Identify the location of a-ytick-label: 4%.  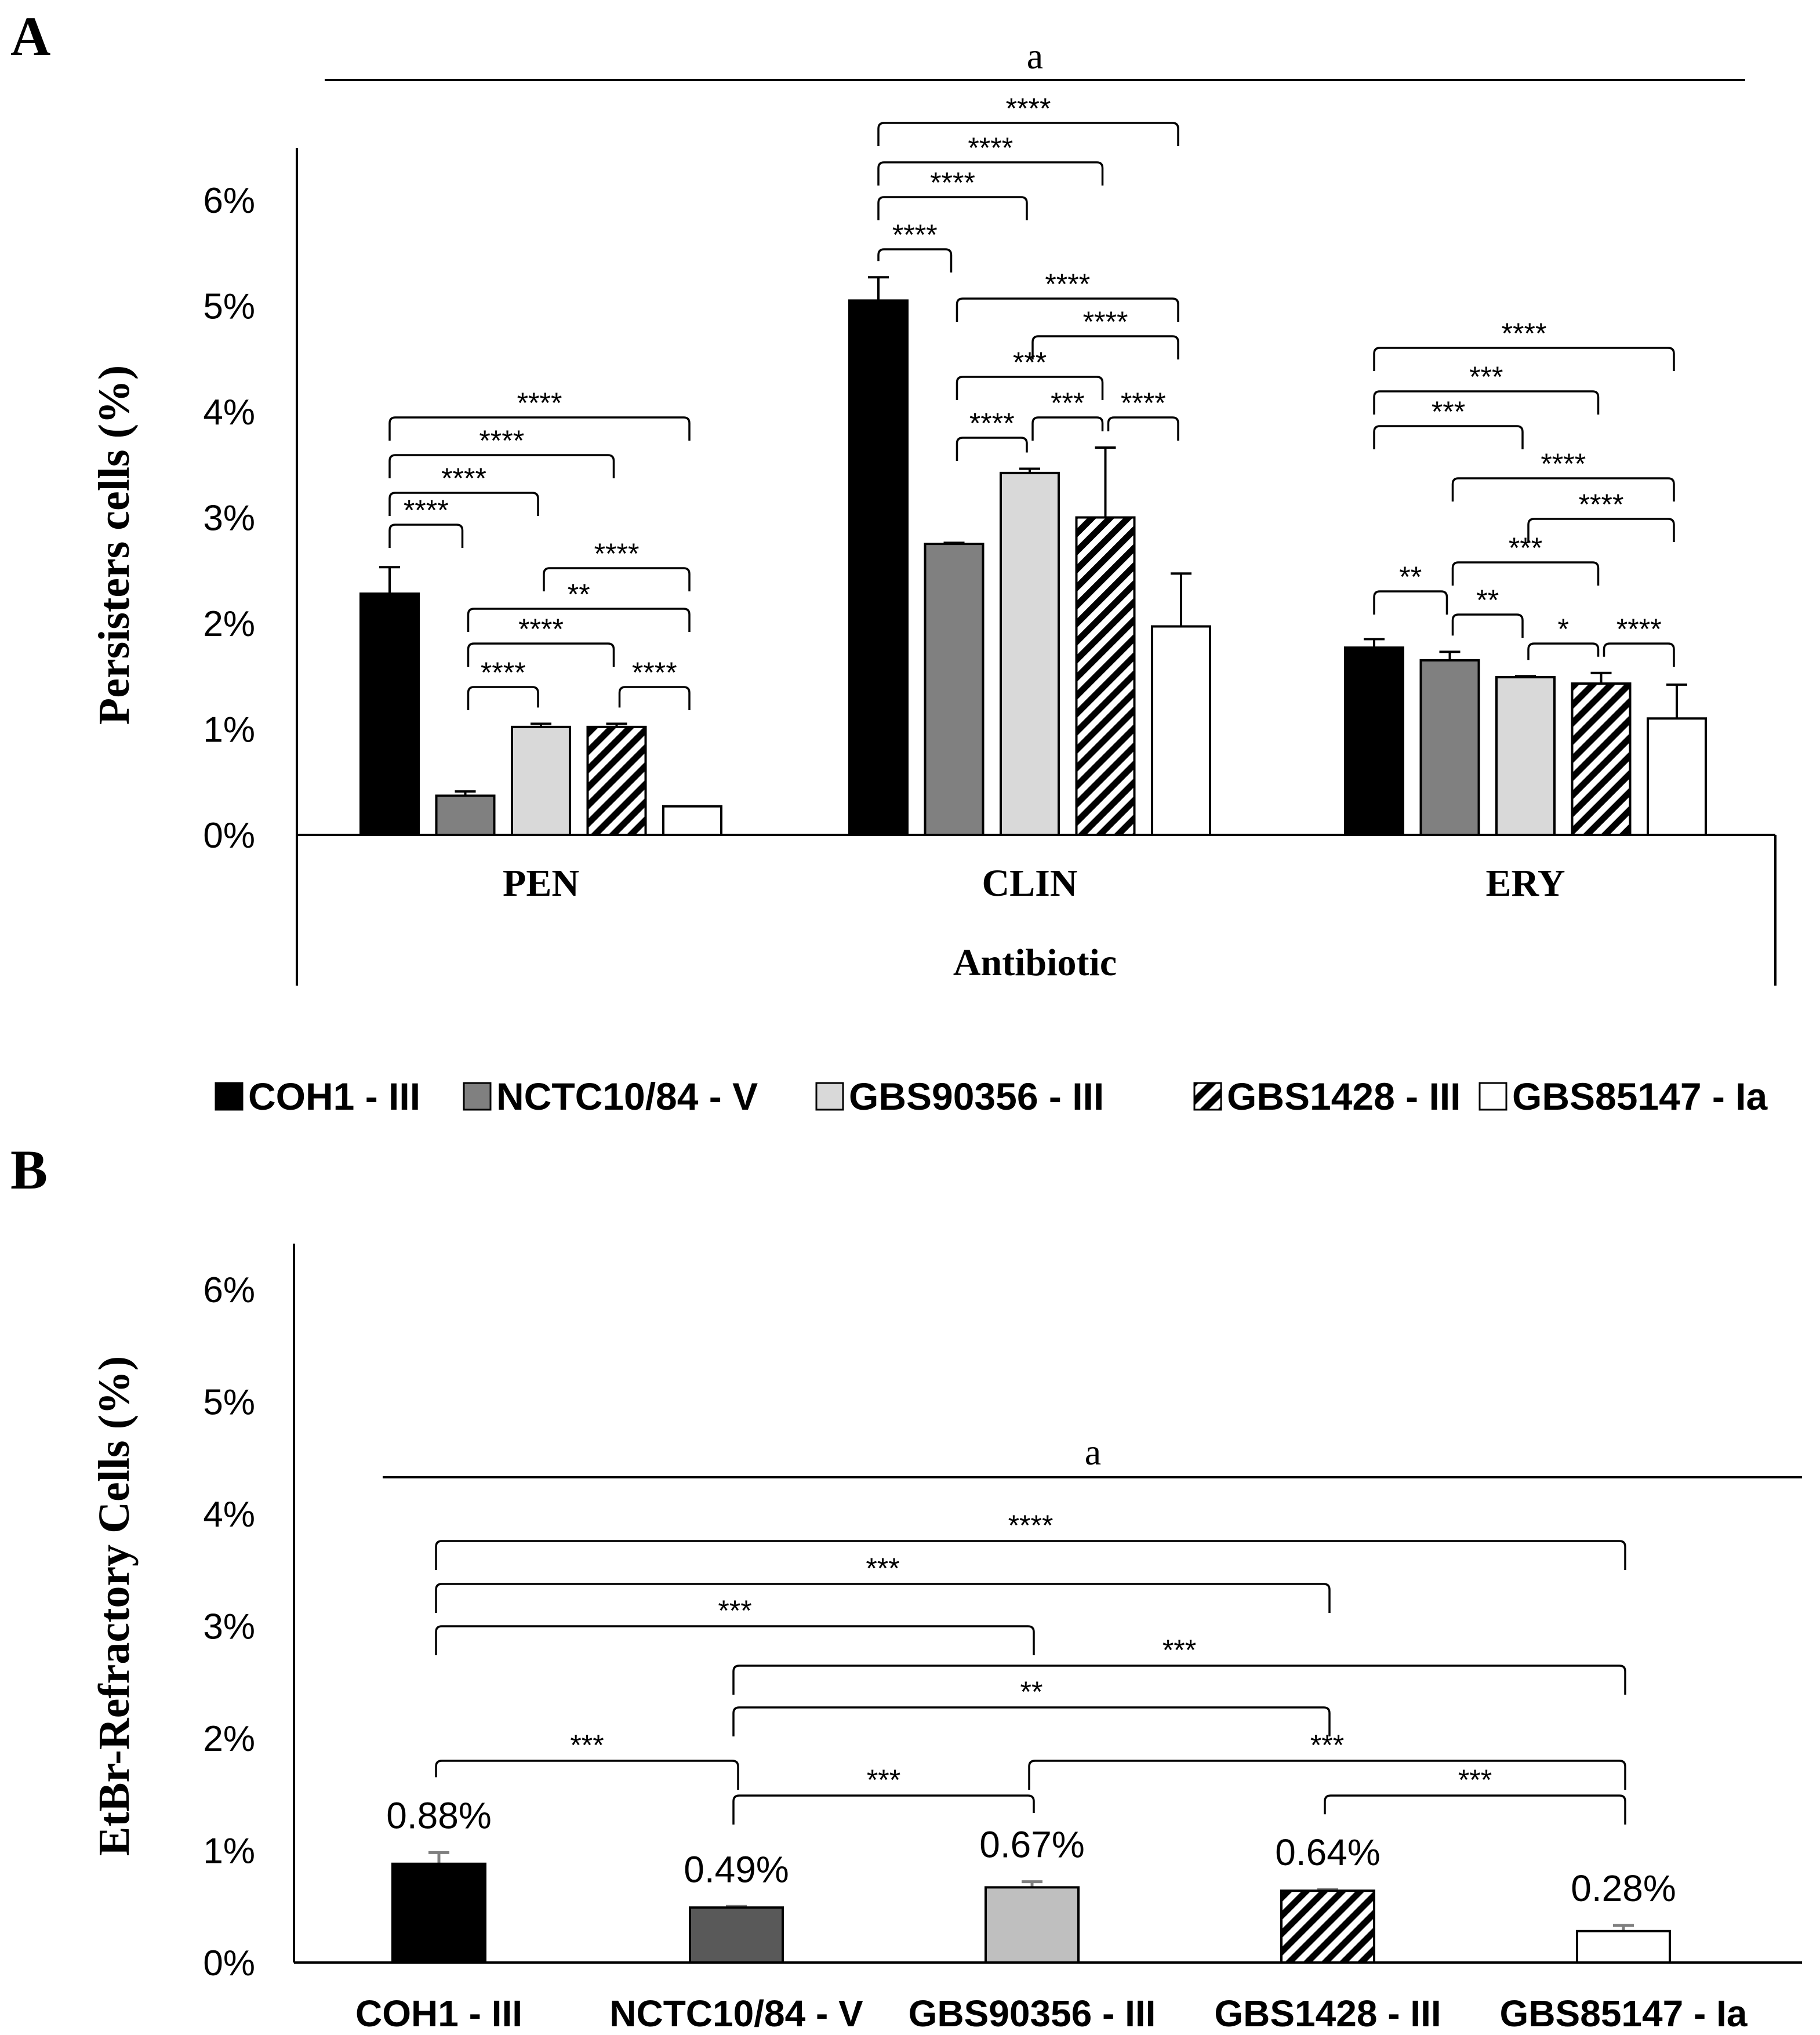
(229, 413).